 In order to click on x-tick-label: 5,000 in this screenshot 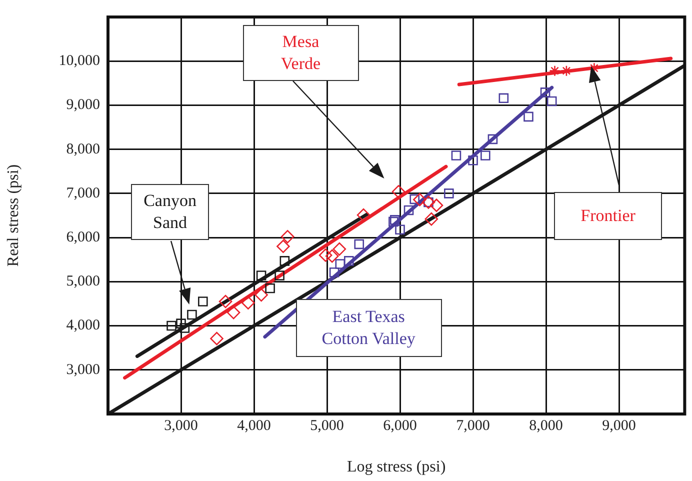, I will do `click(327, 426)`.